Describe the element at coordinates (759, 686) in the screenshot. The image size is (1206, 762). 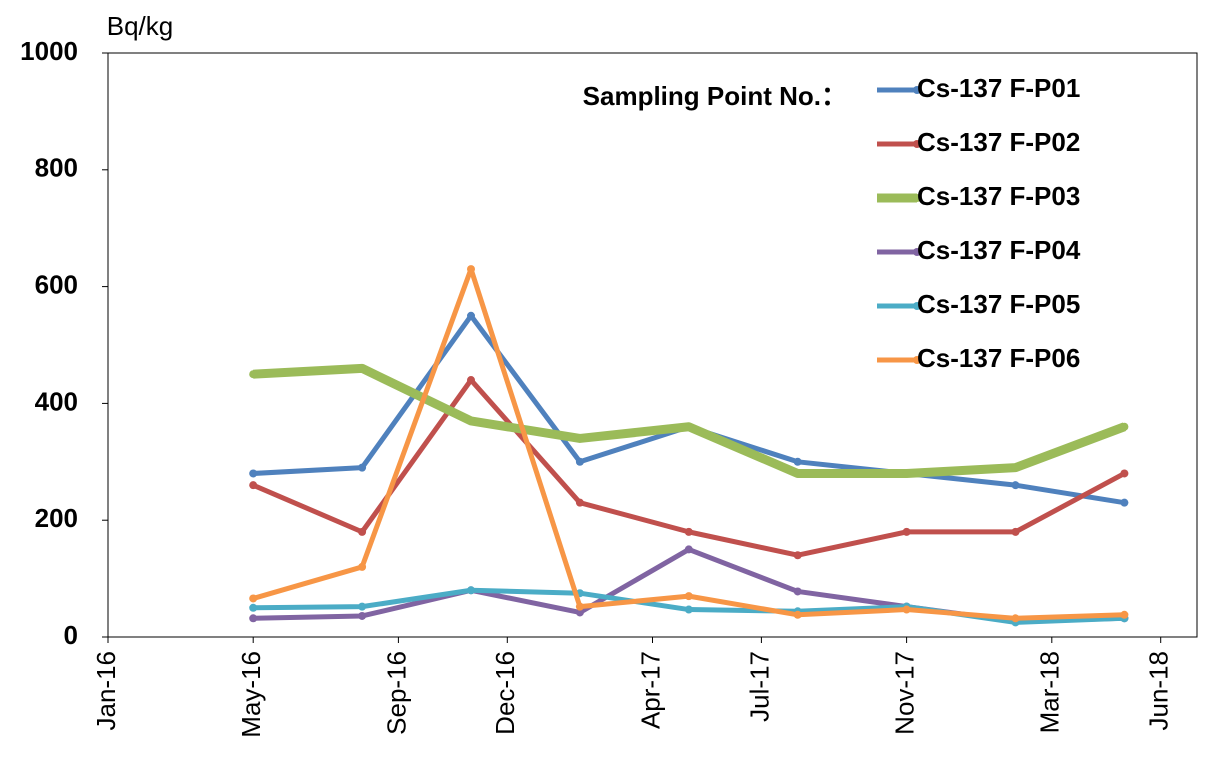
I see `x-tick-label: Jul-17` at that location.